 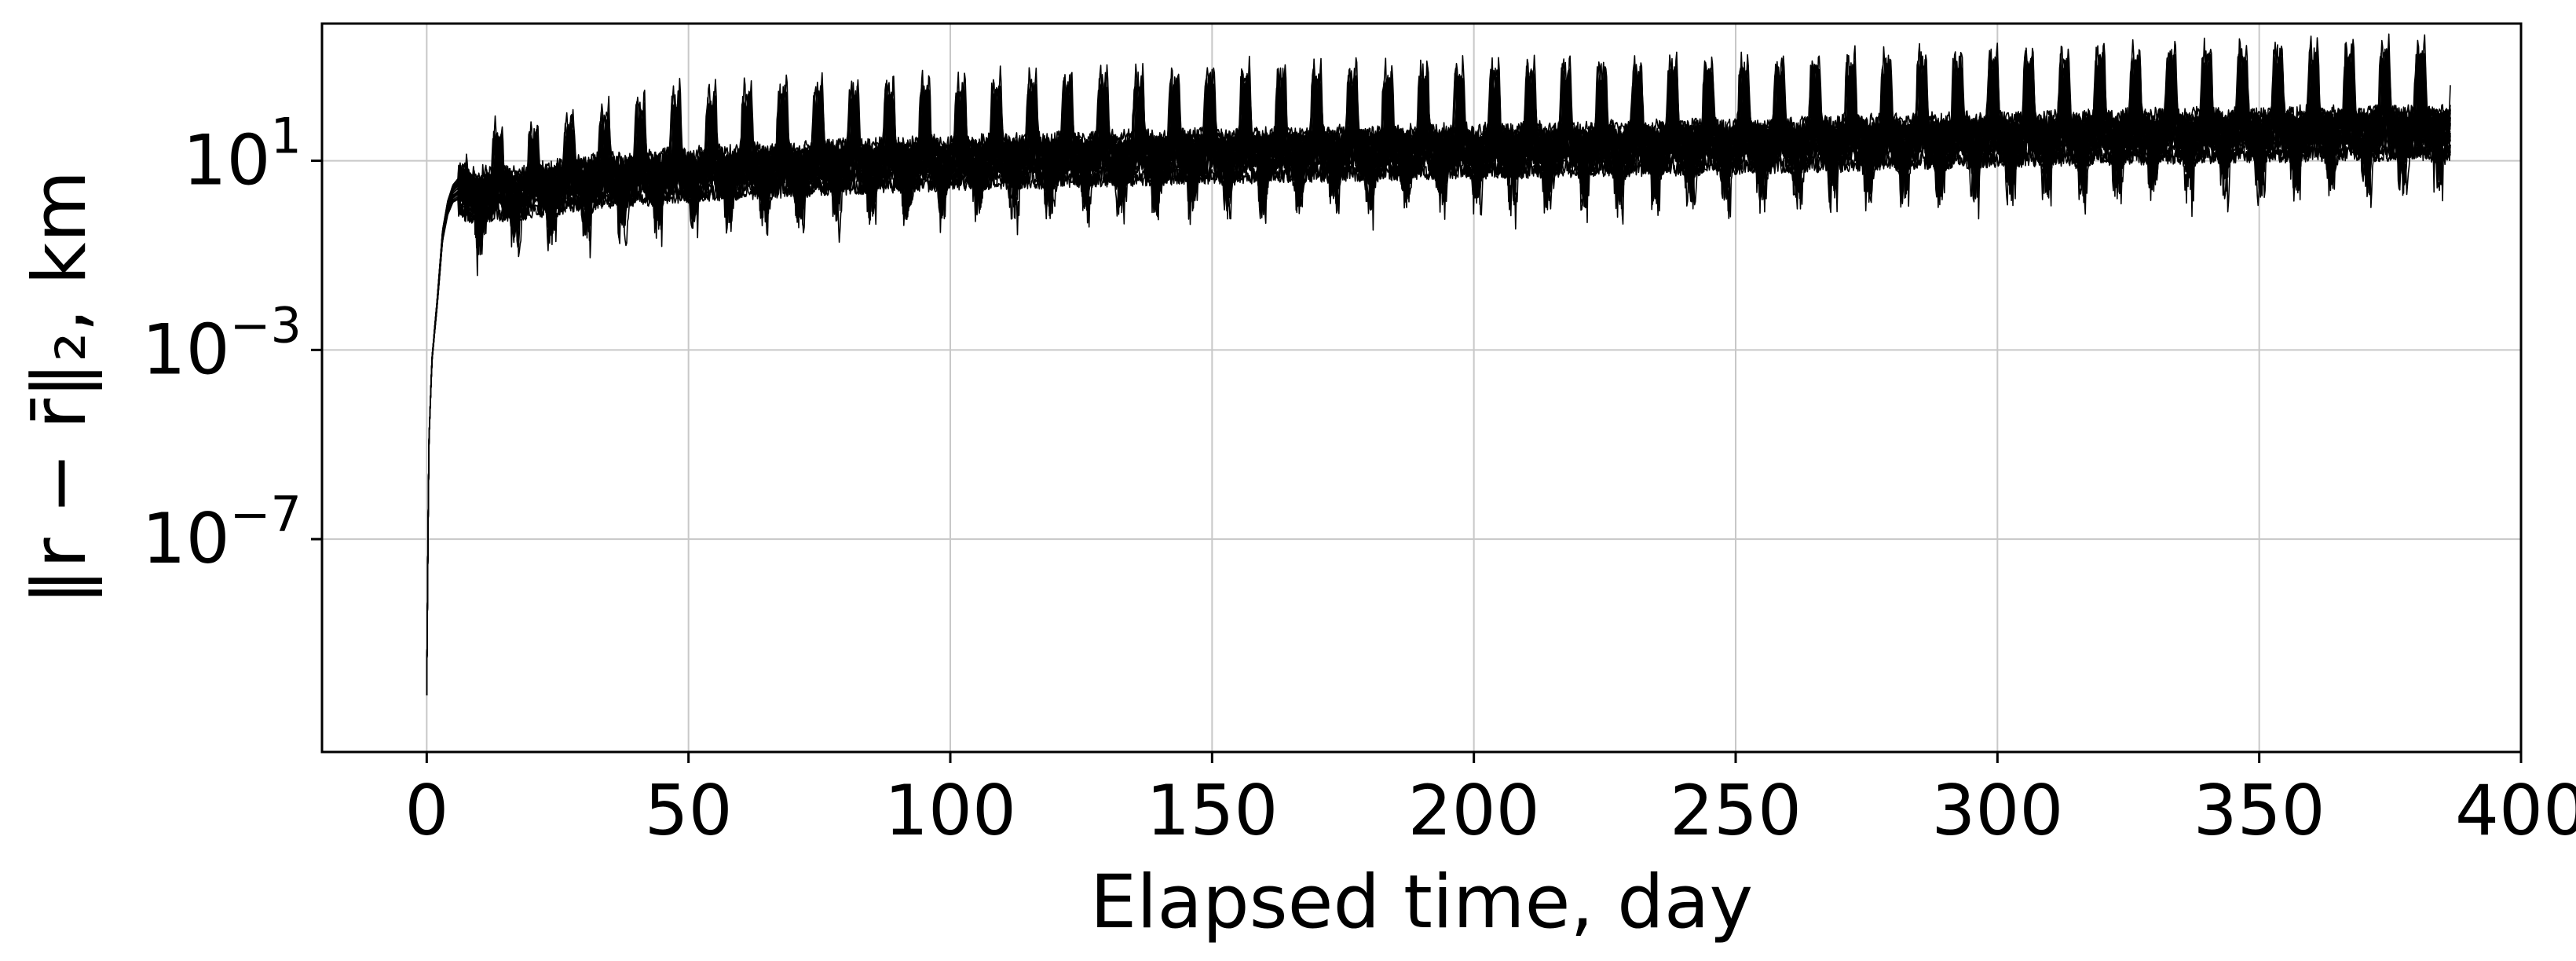 I want to click on y-axis-ticks: 10¹ 10⁻³ 10⁻⁷, so click(x=232, y=343).